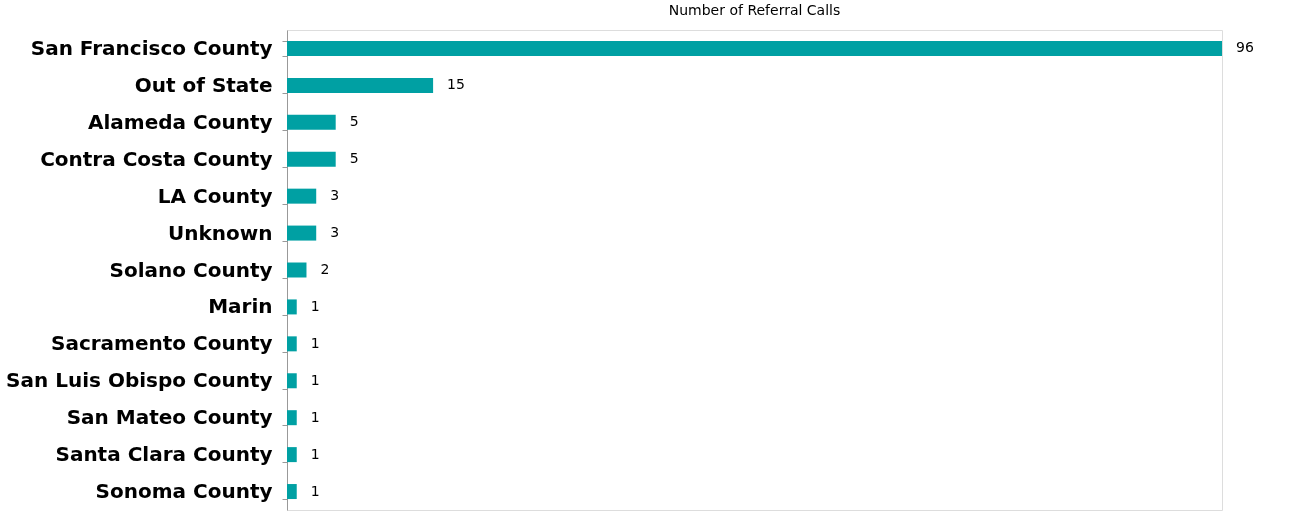 Image resolution: width=1315 pixels, height=518 pixels. I want to click on y-tick-label: Solano County, so click(191, 269).